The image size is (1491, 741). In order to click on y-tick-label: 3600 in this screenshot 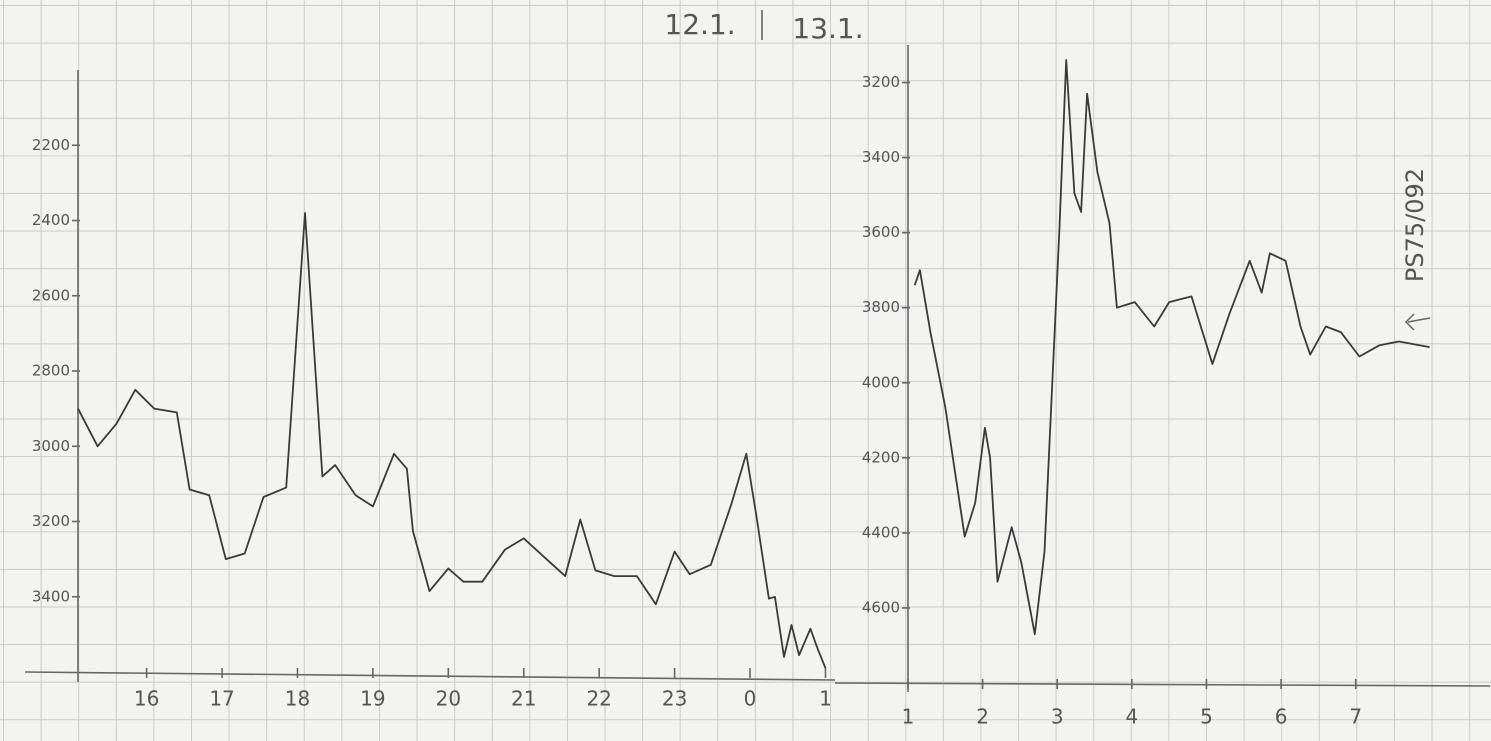, I will do `click(881, 232)`.